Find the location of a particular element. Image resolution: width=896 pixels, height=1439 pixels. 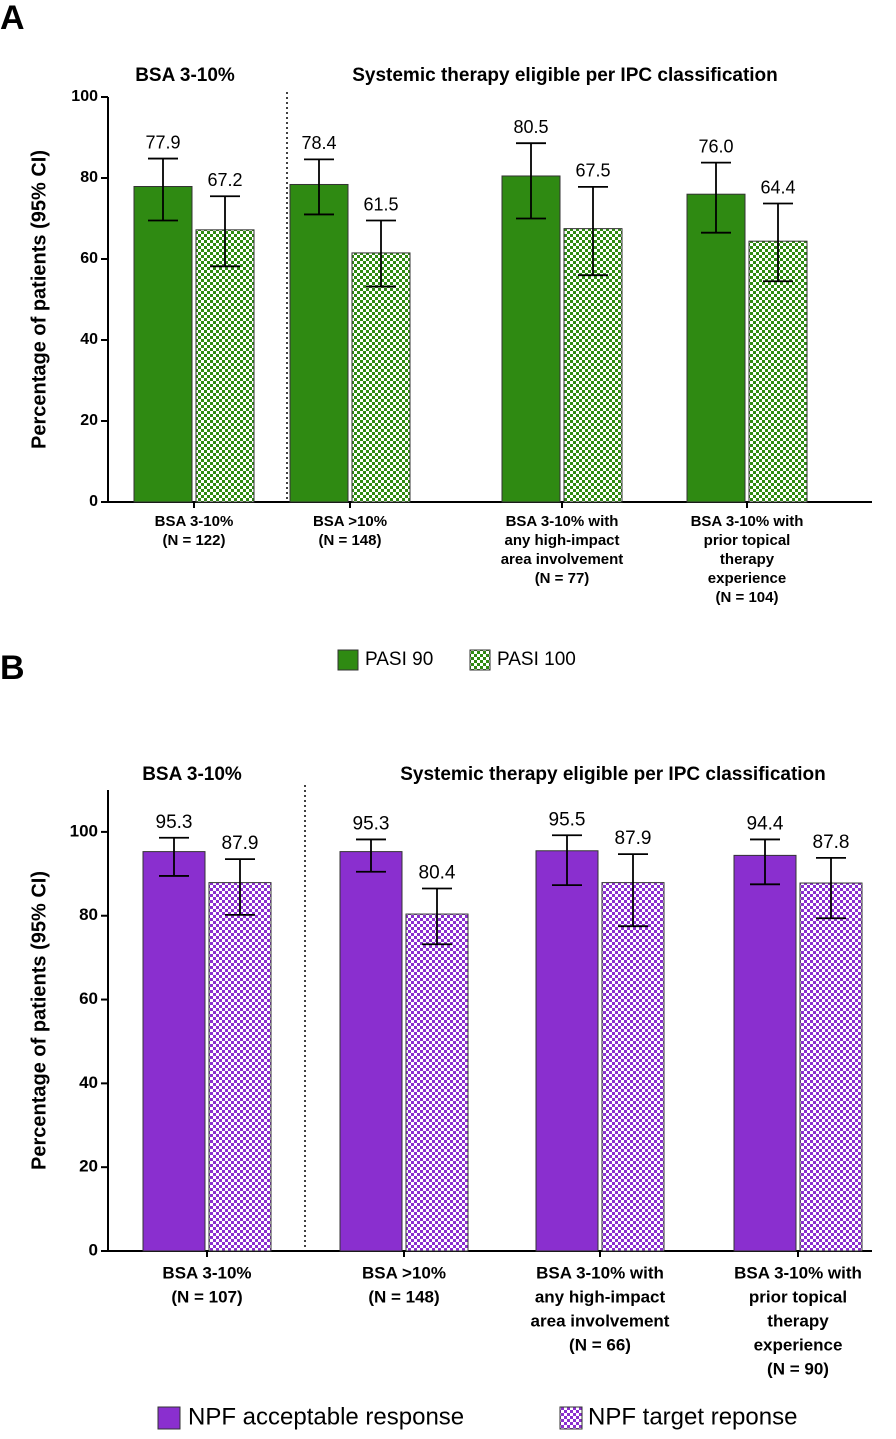

y-tick-label: 20 is located at coordinates (88, 1166).